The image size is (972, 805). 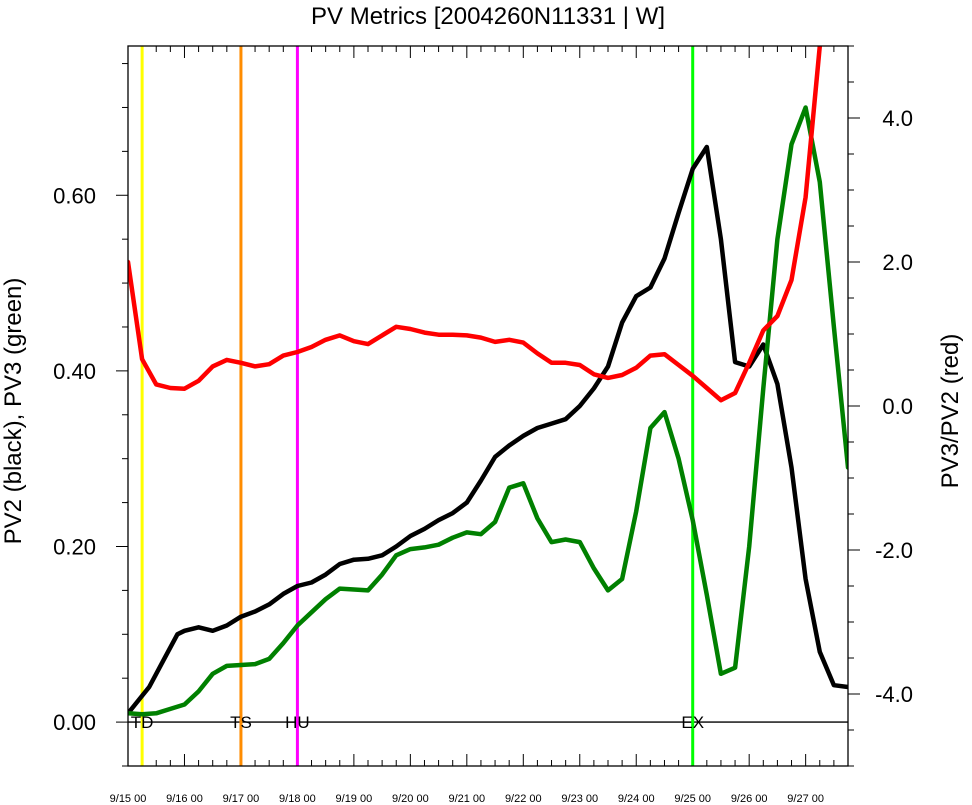 What do you see at coordinates (128, 799) in the screenshot?
I see `x-tick-label: 9/15 00` at bounding box center [128, 799].